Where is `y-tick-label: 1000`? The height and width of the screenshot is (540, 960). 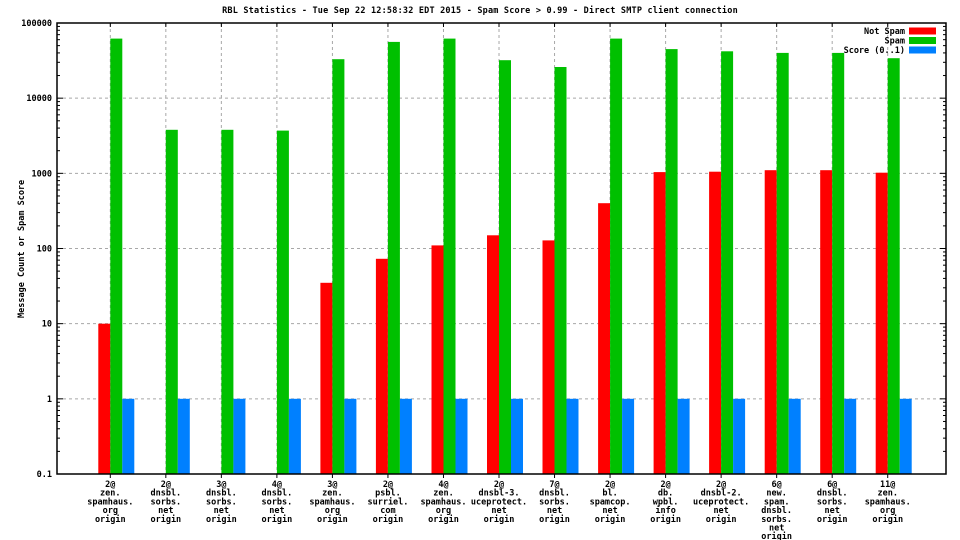 y-tick-label: 1000 is located at coordinates (42, 174).